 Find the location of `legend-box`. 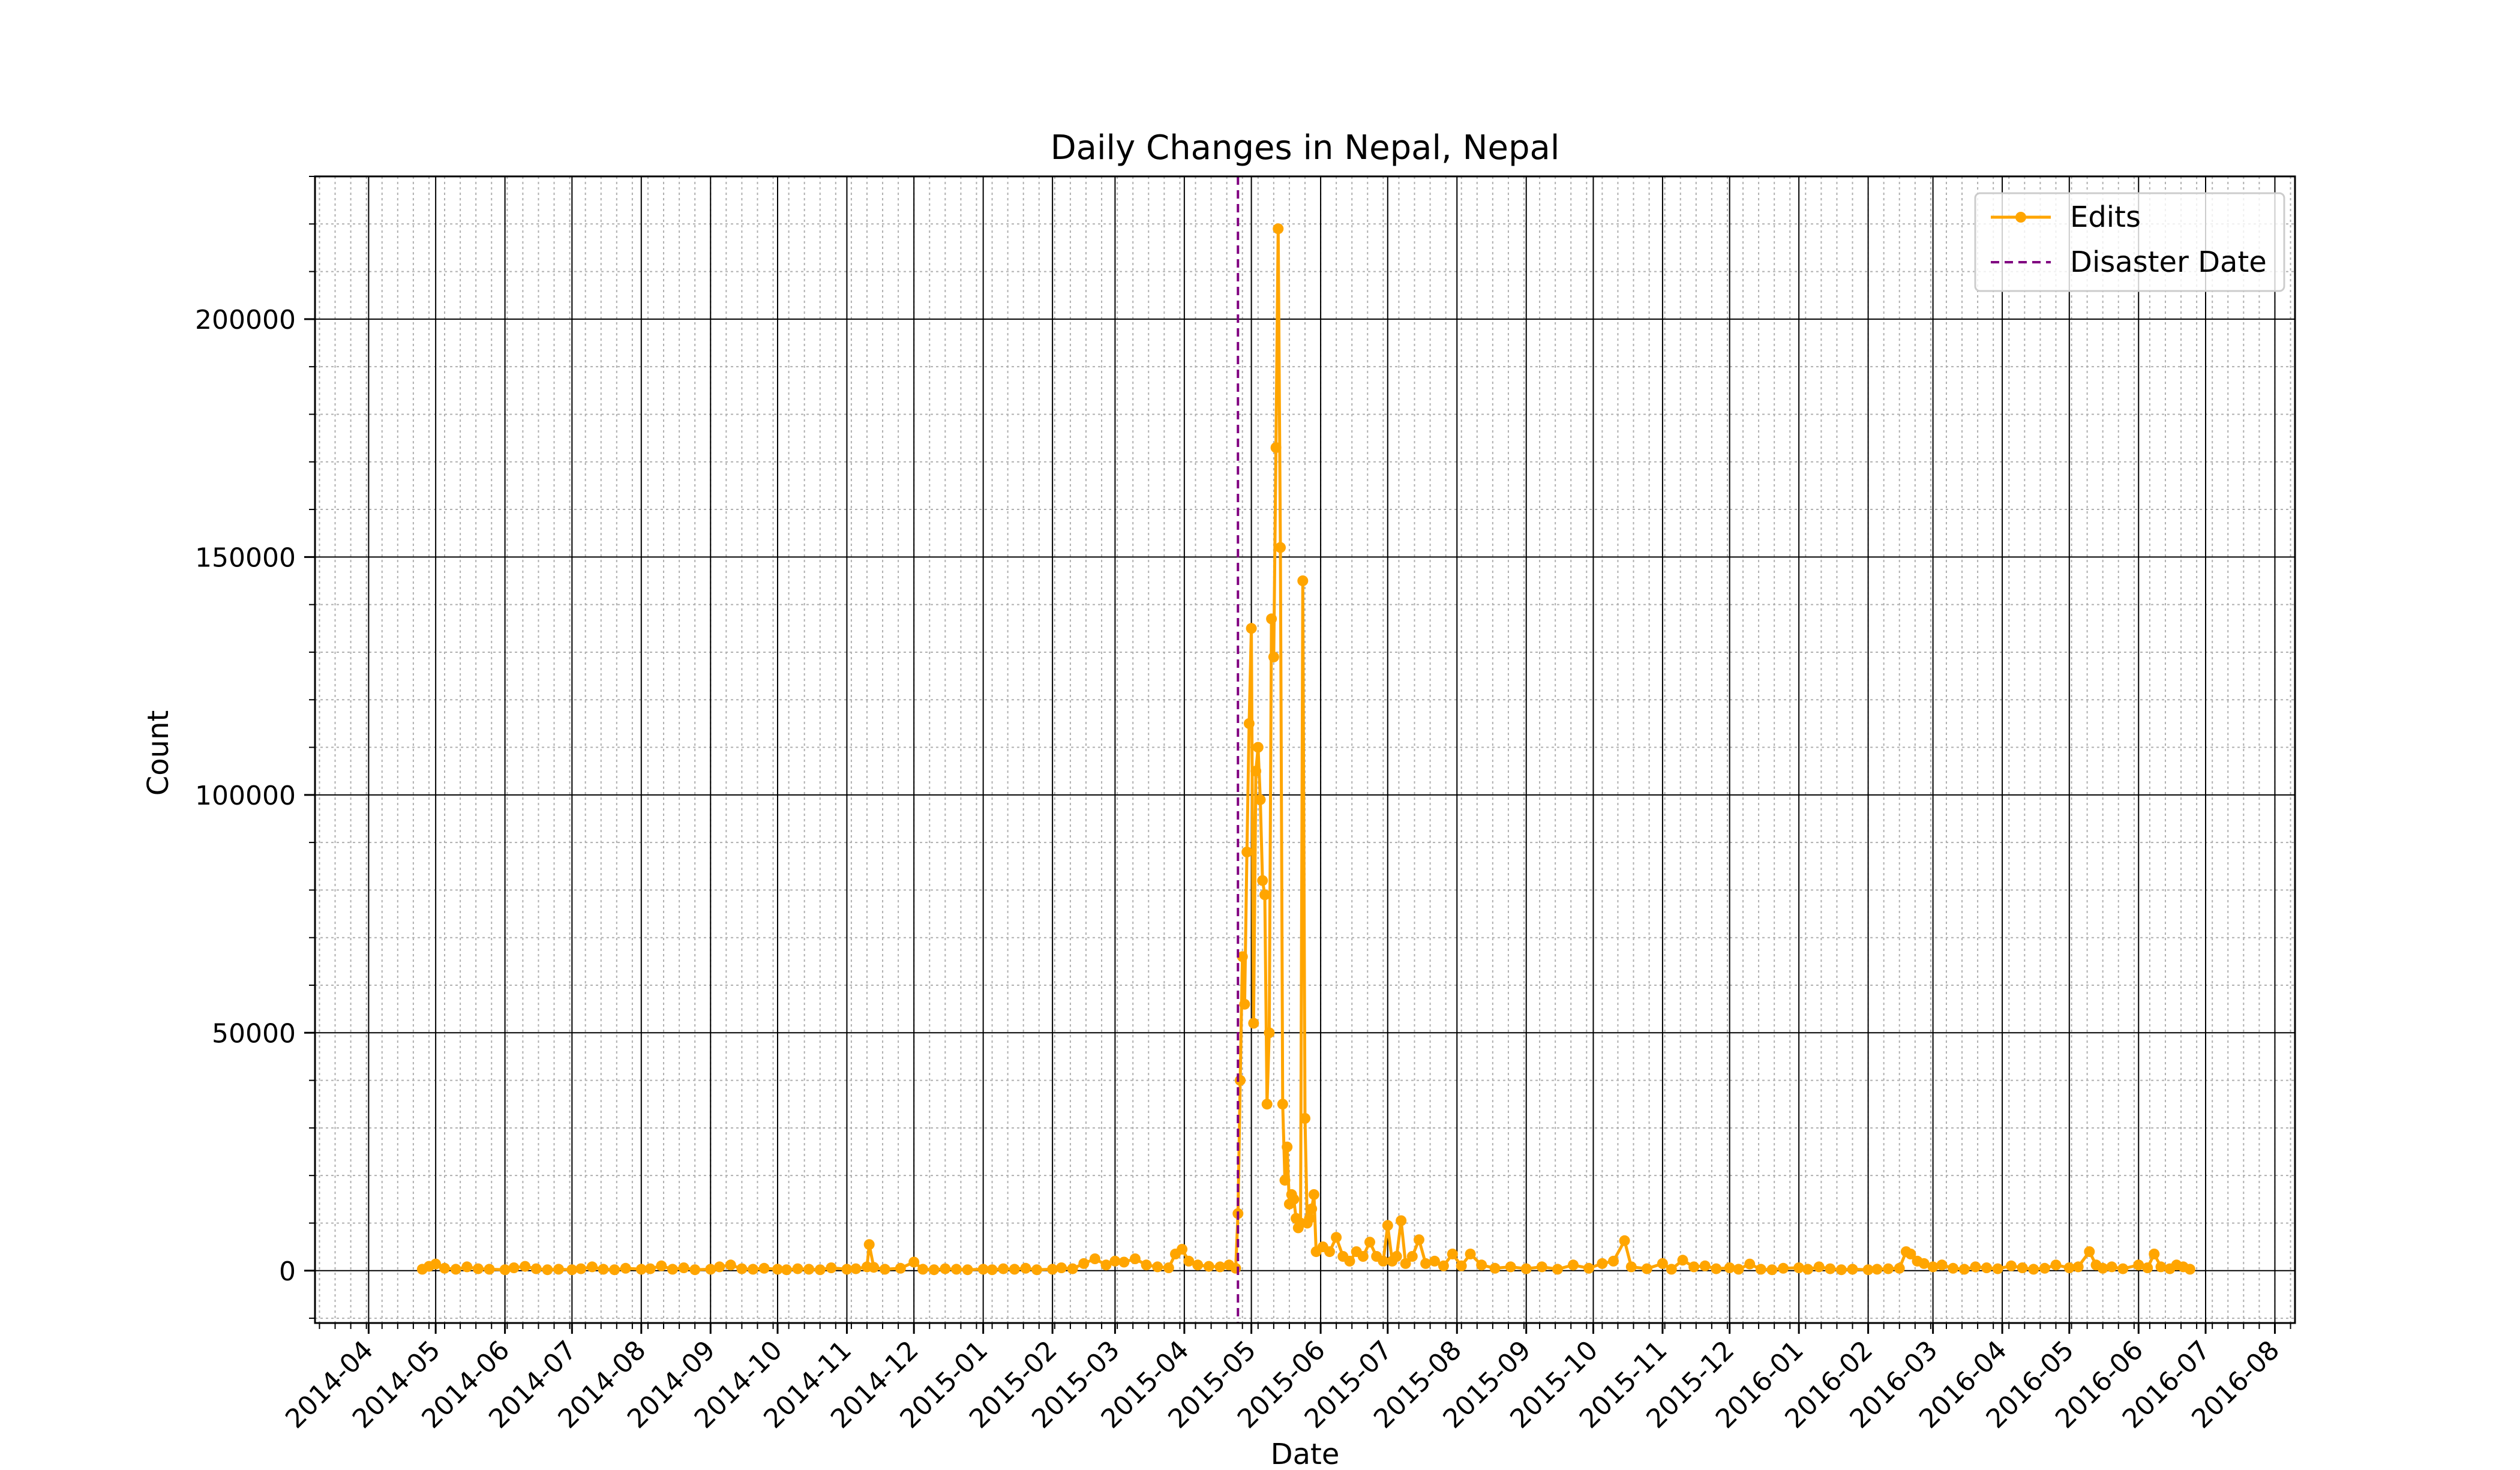

legend-box is located at coordinates (2129, 242).